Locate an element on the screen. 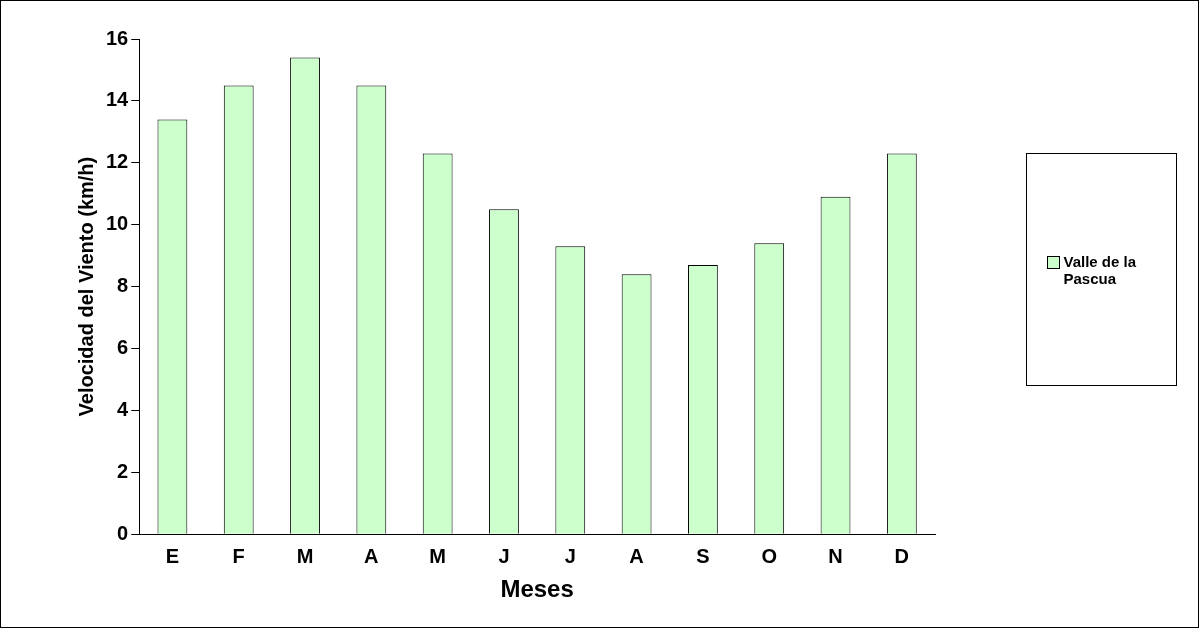 The width and height of the screenshot is (1199, 628). y-tick-label: 14 is located at coordinates (118, 99).